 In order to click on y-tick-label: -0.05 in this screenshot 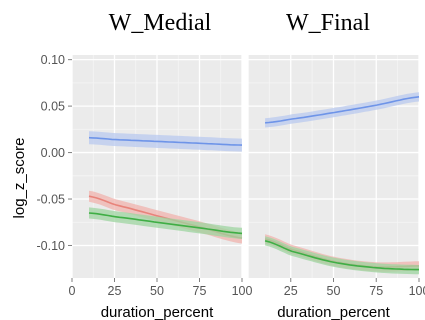, I will do `click(51, 200)`.